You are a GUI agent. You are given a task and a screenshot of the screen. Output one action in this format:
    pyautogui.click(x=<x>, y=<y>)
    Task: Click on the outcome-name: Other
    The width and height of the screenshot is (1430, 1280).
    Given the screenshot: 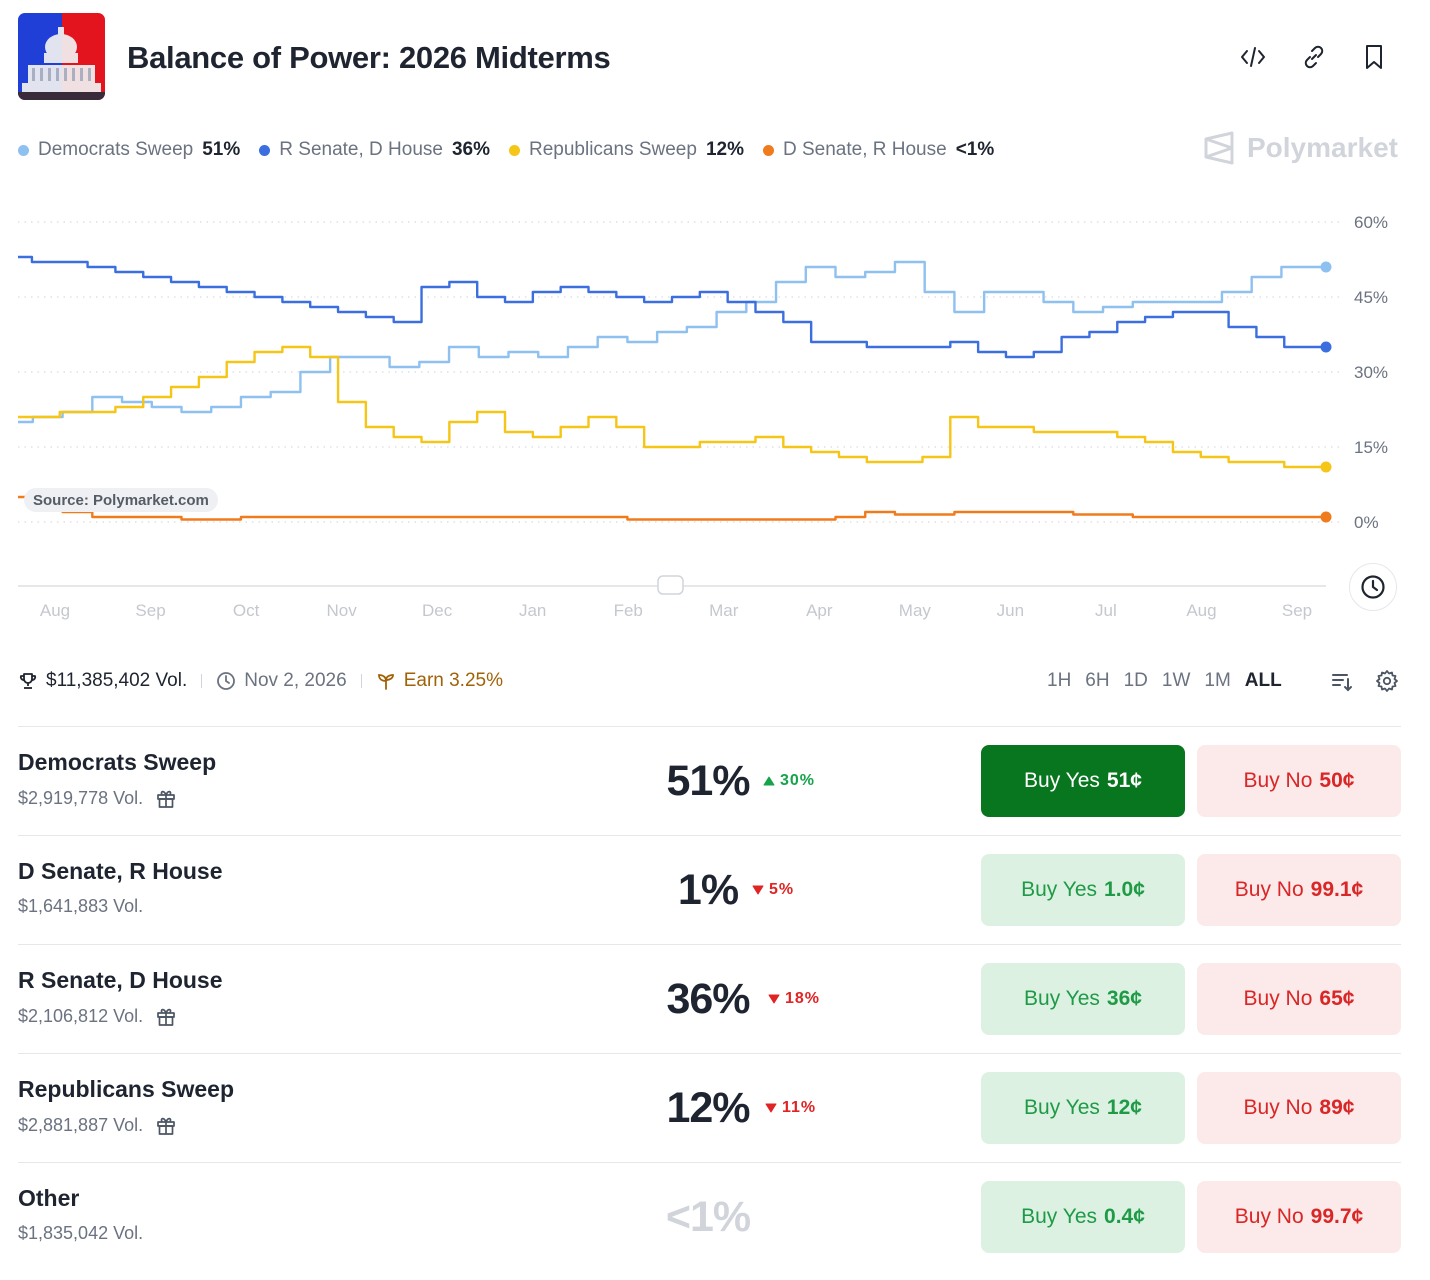 What is the action you would take?
    pyautogui.click(x=49, y=1198)
    